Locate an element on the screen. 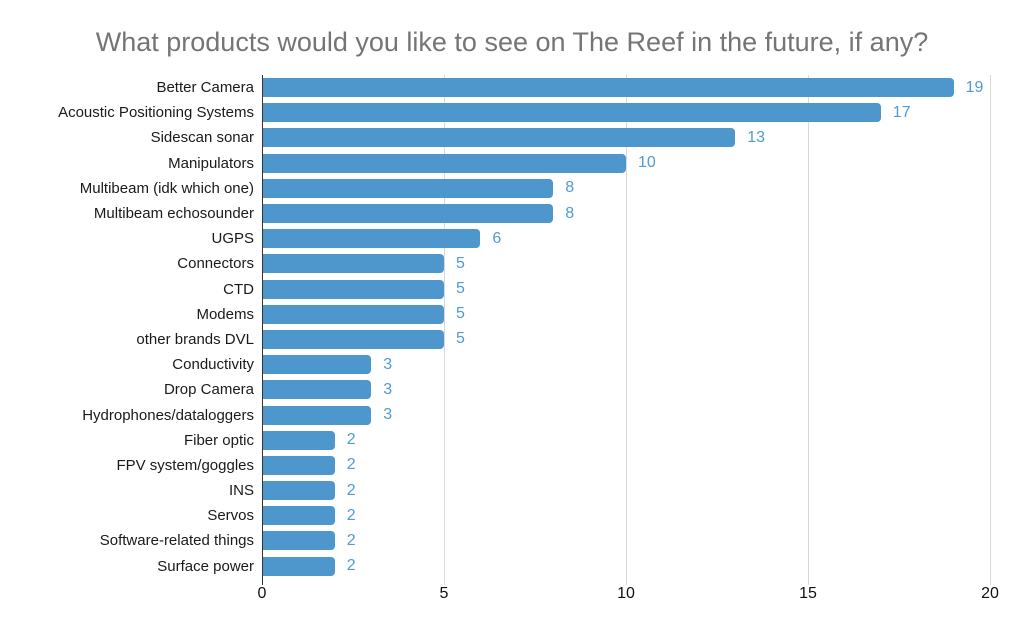  x-axis-tick-label: 10 is located at coordinates (626, 593).